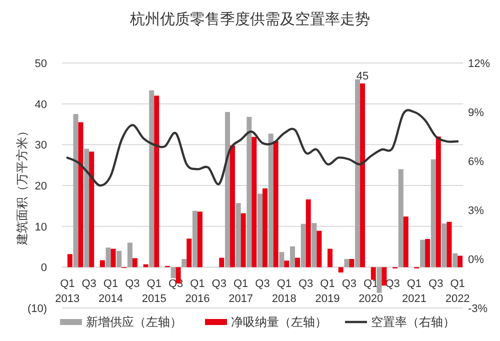 Image resolution: width=500 pixels, height=341 pixels. What do you see at coordinates (476, 113) in the screenshot?
I see `y2-tick-label: 9%` at bounding box center [476, 113].